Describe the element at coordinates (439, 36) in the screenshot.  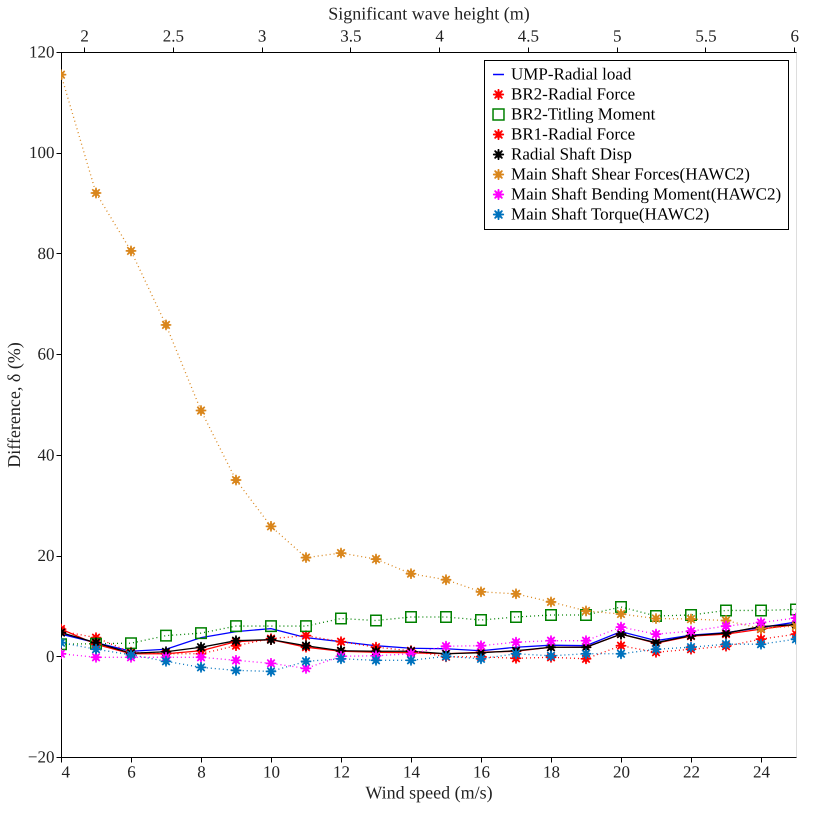
I see `x2-tick-label: 4` at that location.